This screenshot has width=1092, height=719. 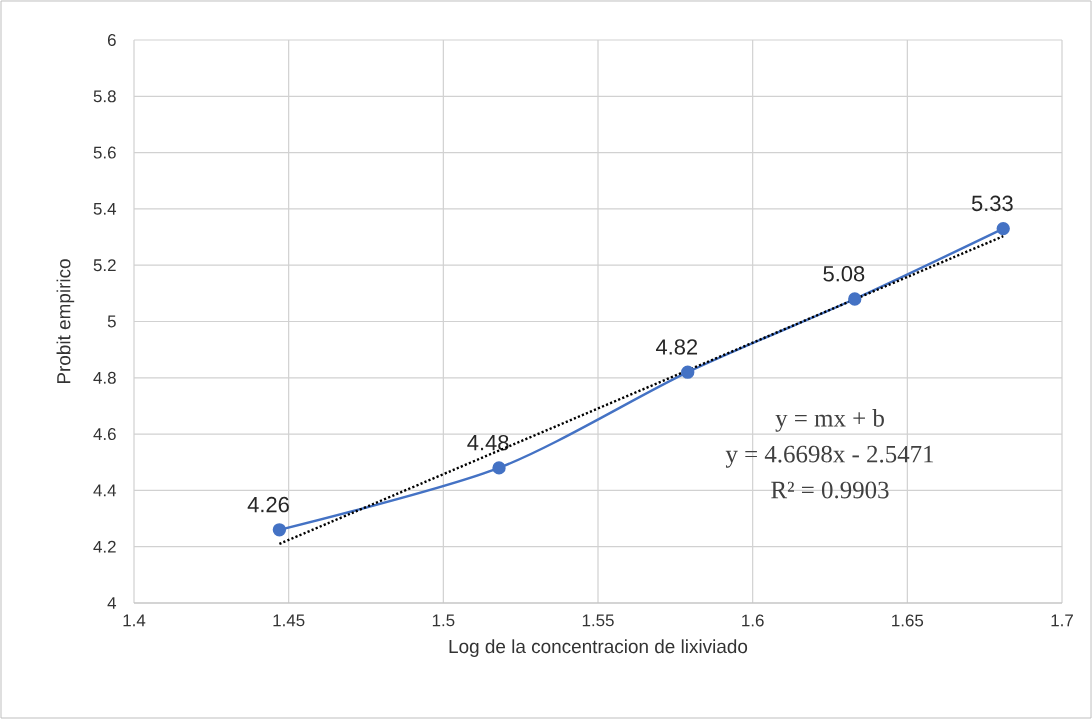 I want to click on x-tick-label: 1.7, so click(x=1062, y=620).